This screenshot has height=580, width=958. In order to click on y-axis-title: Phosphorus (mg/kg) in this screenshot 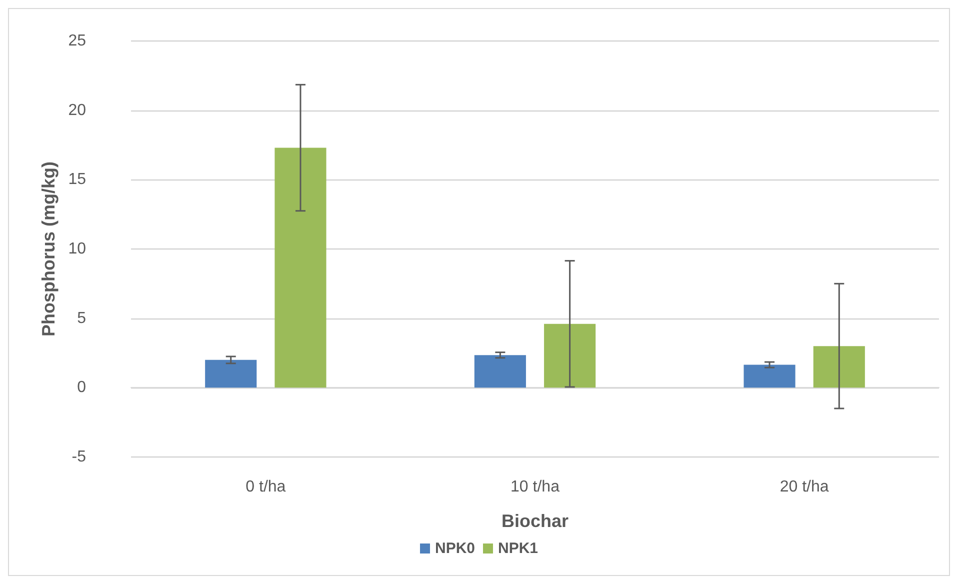, I will do `click(48, 248)`.